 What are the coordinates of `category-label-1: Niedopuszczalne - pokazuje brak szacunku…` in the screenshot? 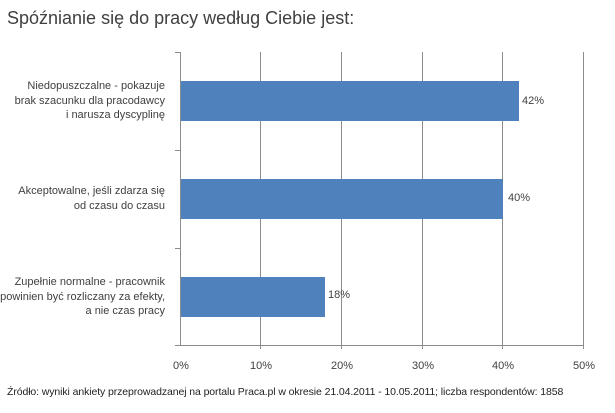 It's located at (82, 101).